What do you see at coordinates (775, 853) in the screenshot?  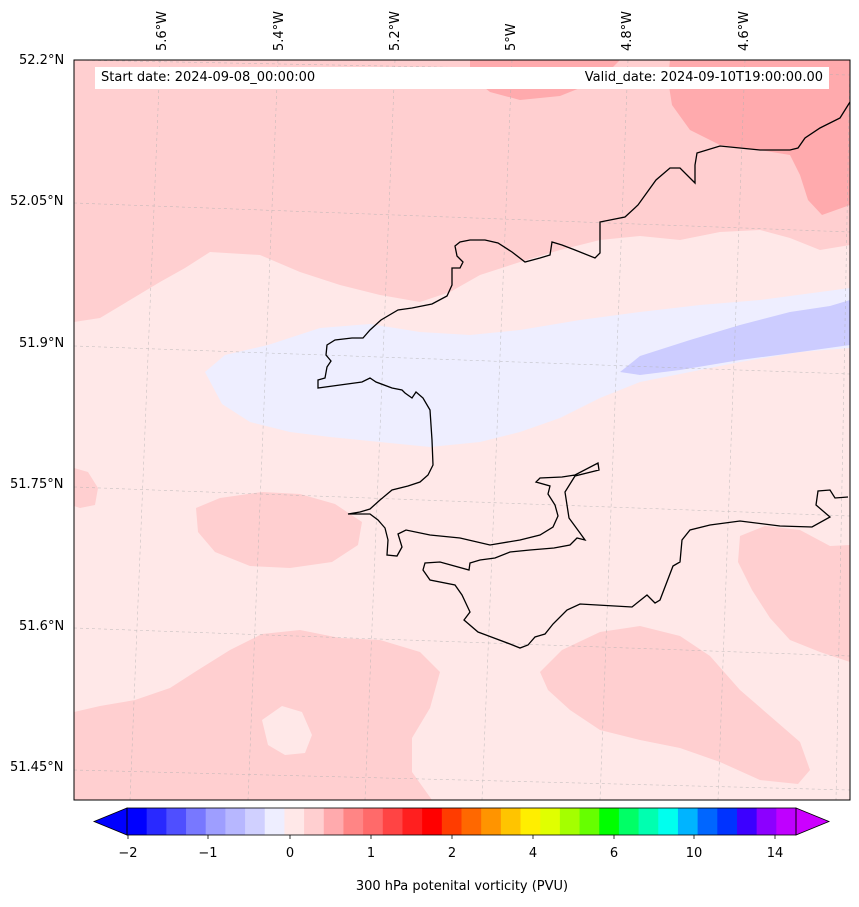 I see `colorbar-tick-label: 14` at bounding box center [775, 853].